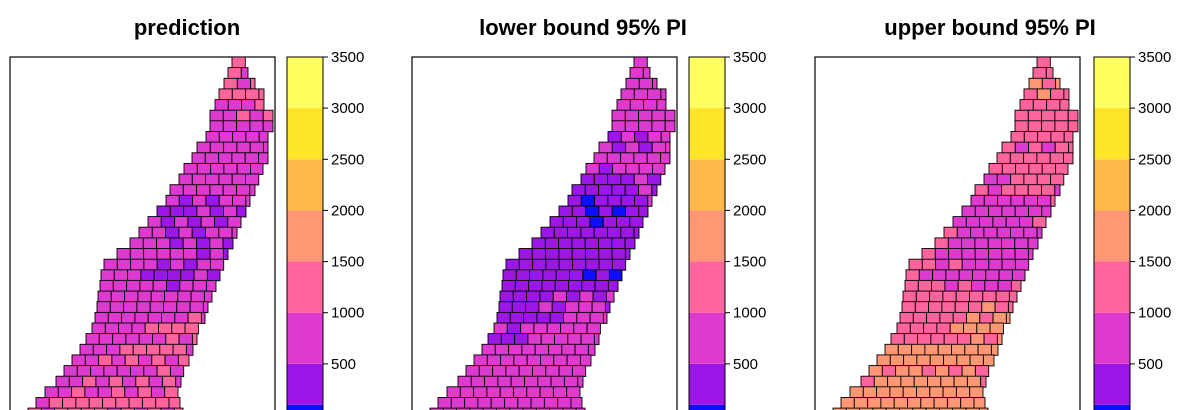 This screenshot has height=410, width=1193. Describe the element at coordinates (1112, 233) in the screenshot. I see `colorbar-border` at that location.